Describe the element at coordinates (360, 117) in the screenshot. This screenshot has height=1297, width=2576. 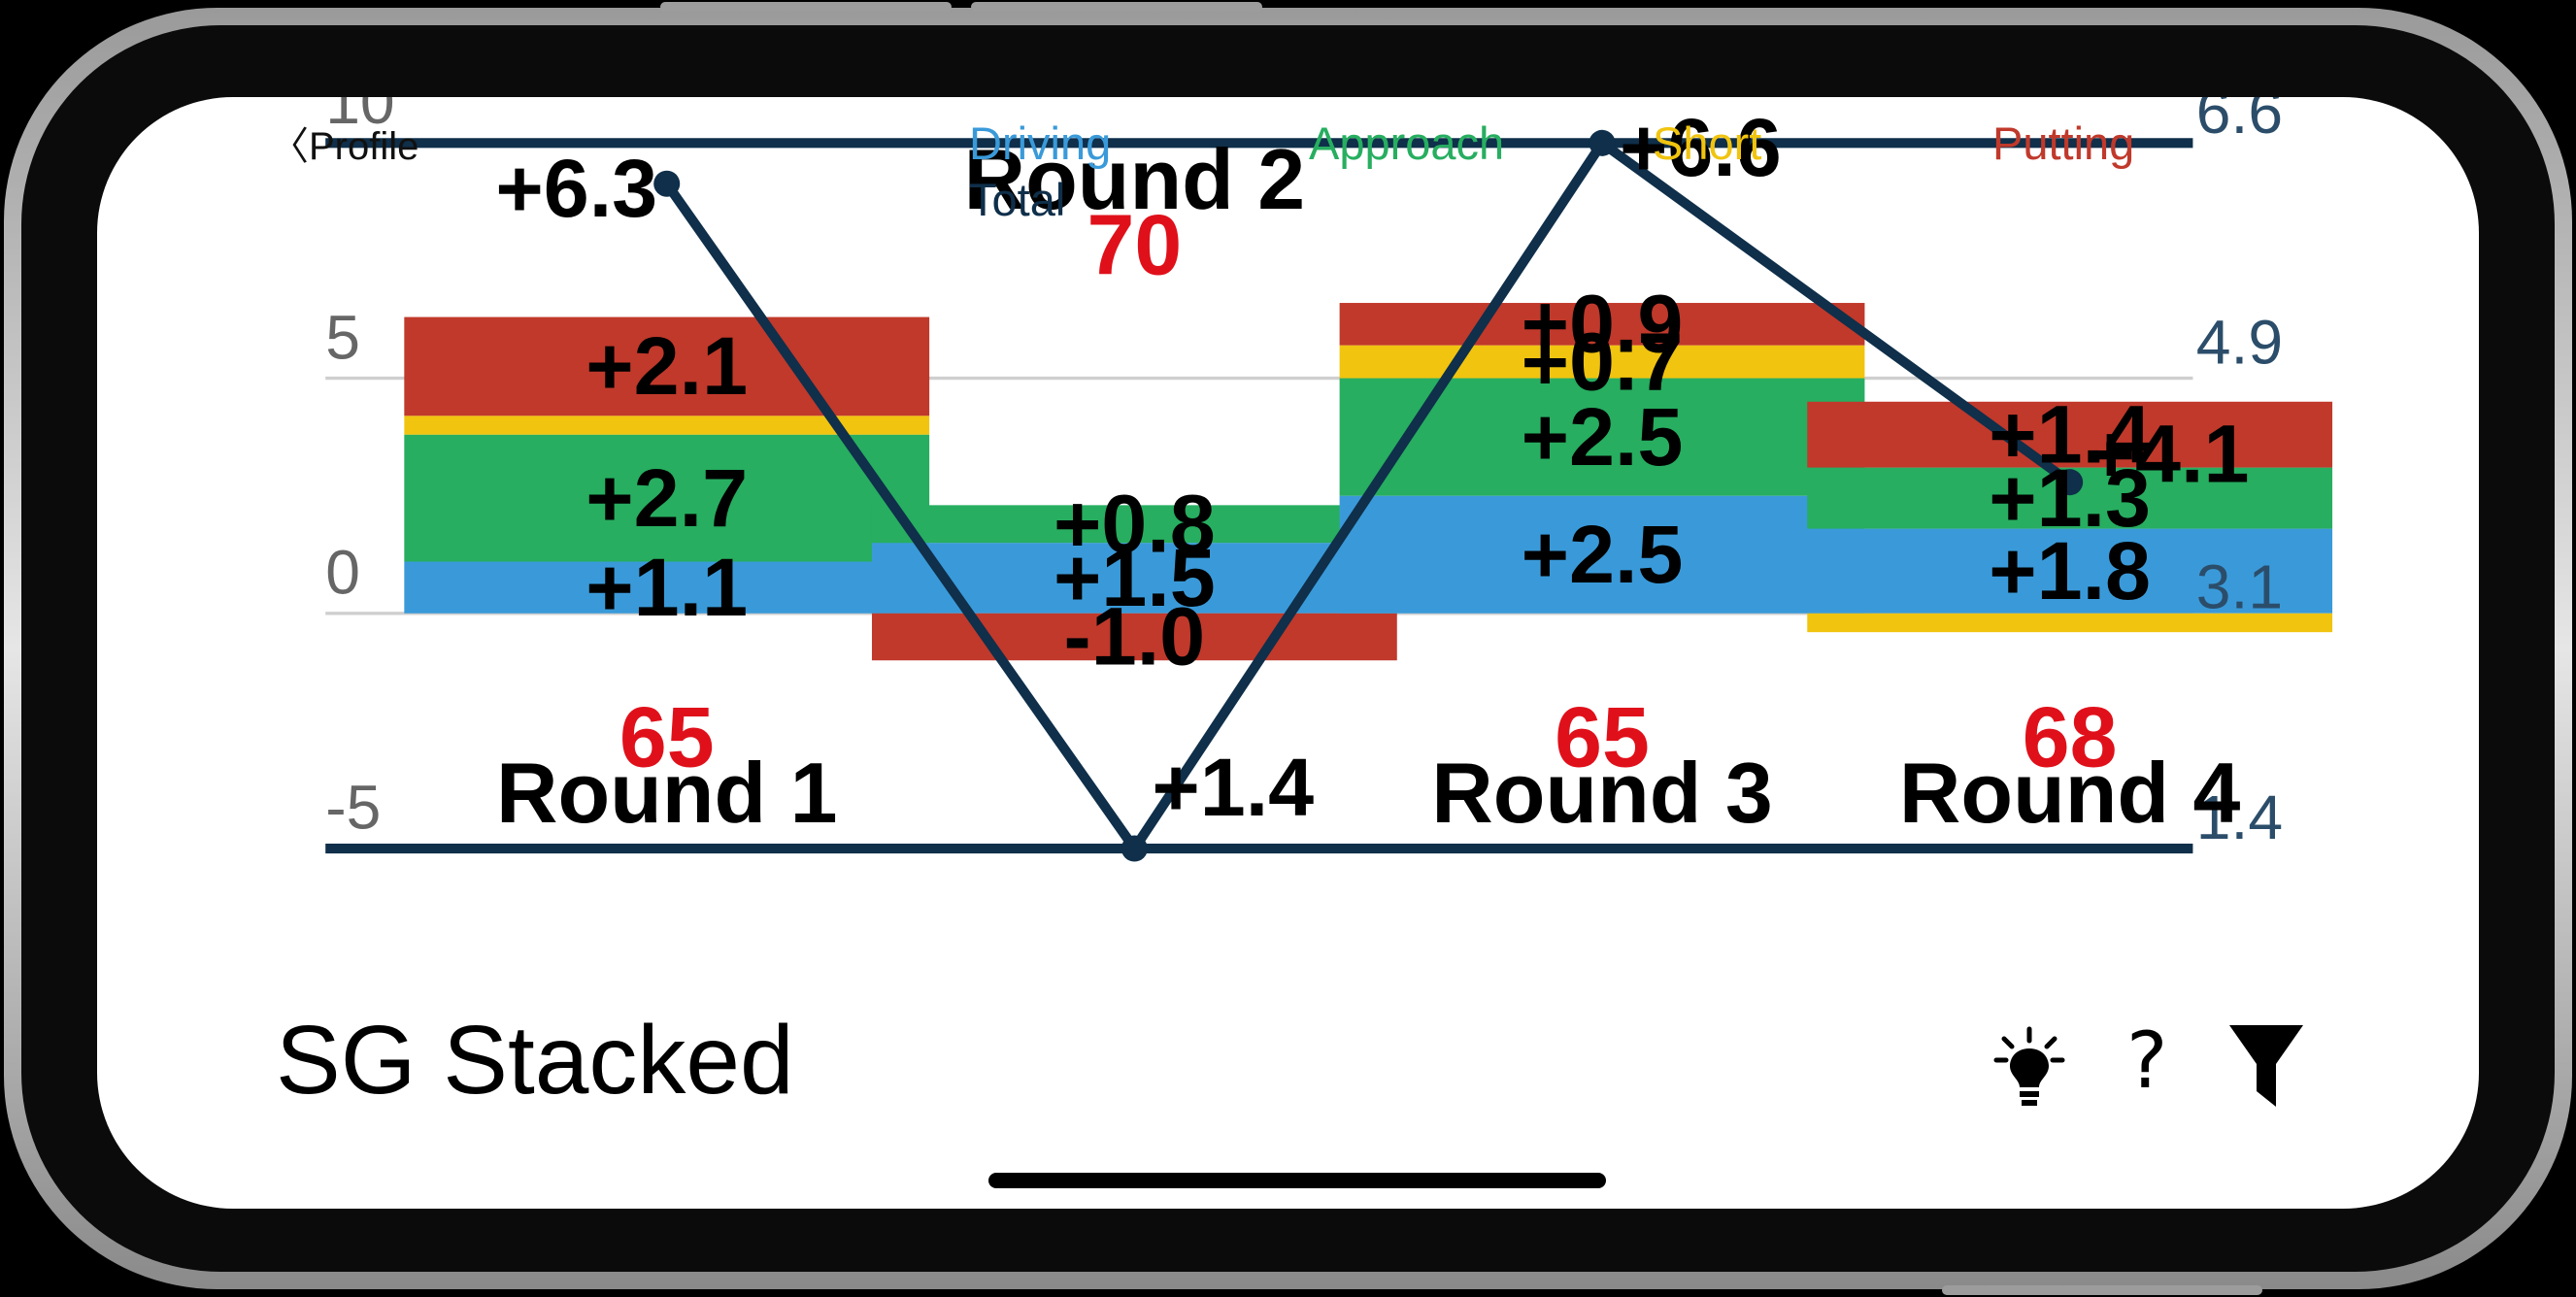
I see `left-axis-tick-label: 10` at that location.